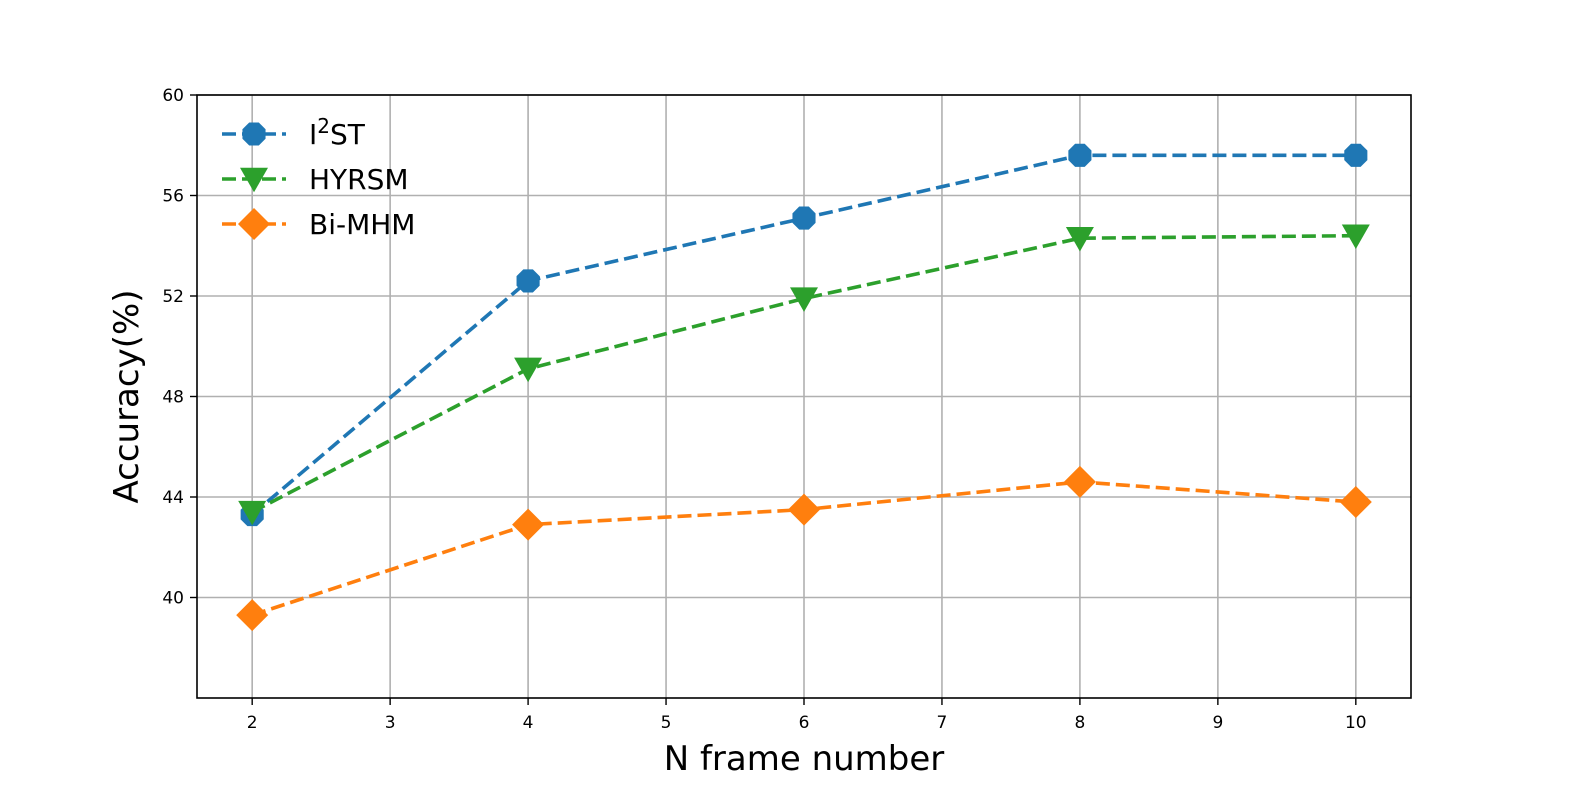  Describe the element at coordinates (313, 134) in the screenshot. I see `legend-label-base: I` at that location.